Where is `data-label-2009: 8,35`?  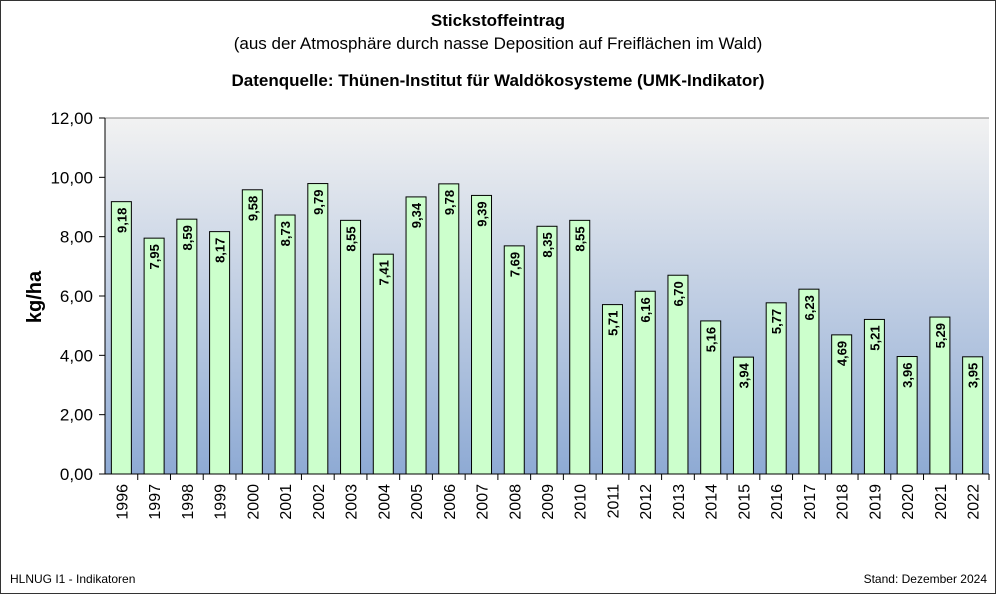 data-label-2009: 8,35 is located at coordinates (547, 244).